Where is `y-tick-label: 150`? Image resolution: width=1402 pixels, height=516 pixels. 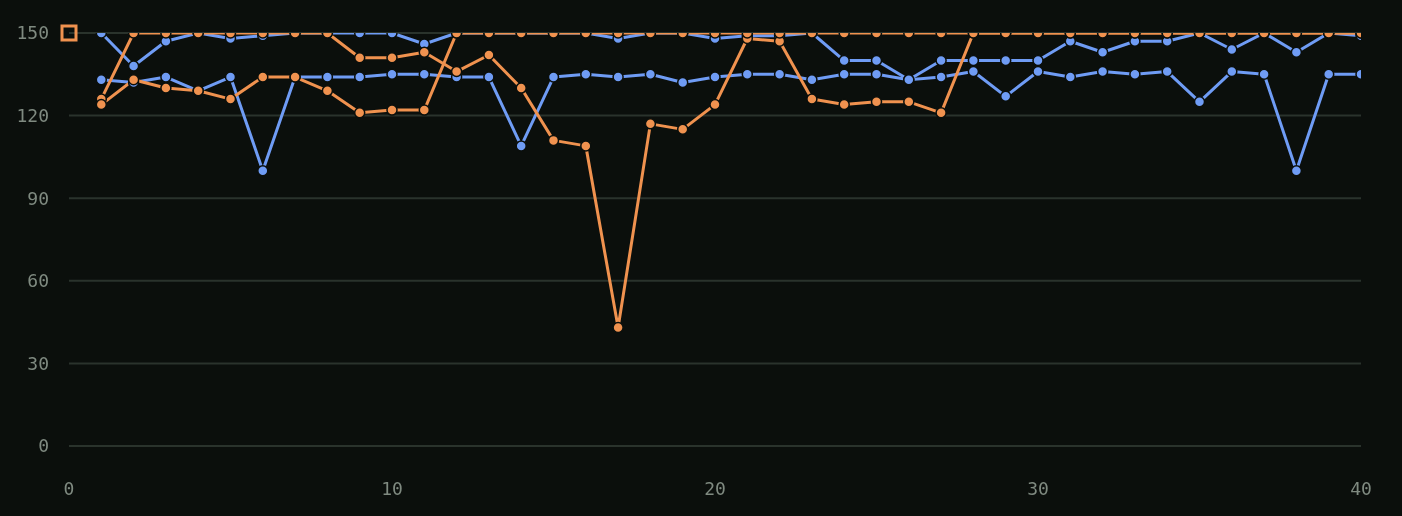 y-tick-label: 150 is located at coordinates (32, 33).